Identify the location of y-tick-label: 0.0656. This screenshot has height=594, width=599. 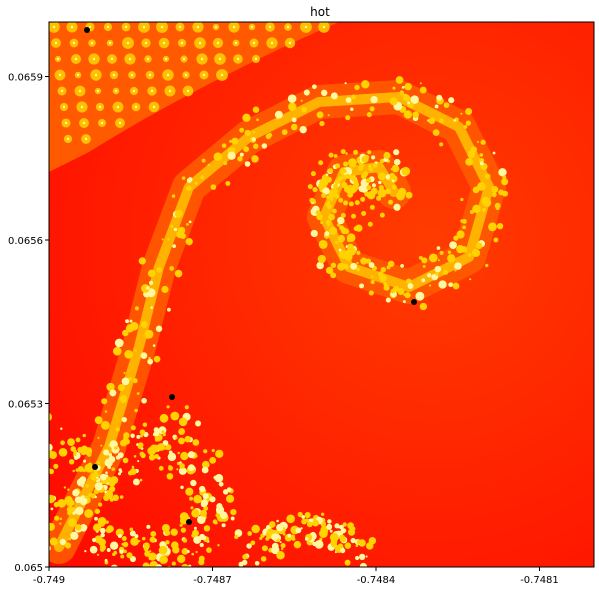
(25, 241).